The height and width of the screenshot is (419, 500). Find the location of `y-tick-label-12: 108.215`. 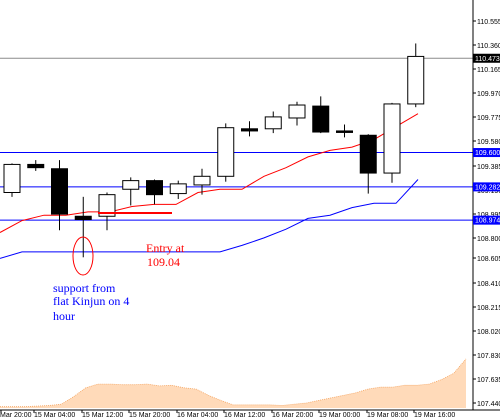

y-tick-label-12: 108.215 is located at coordinates (488, 308).